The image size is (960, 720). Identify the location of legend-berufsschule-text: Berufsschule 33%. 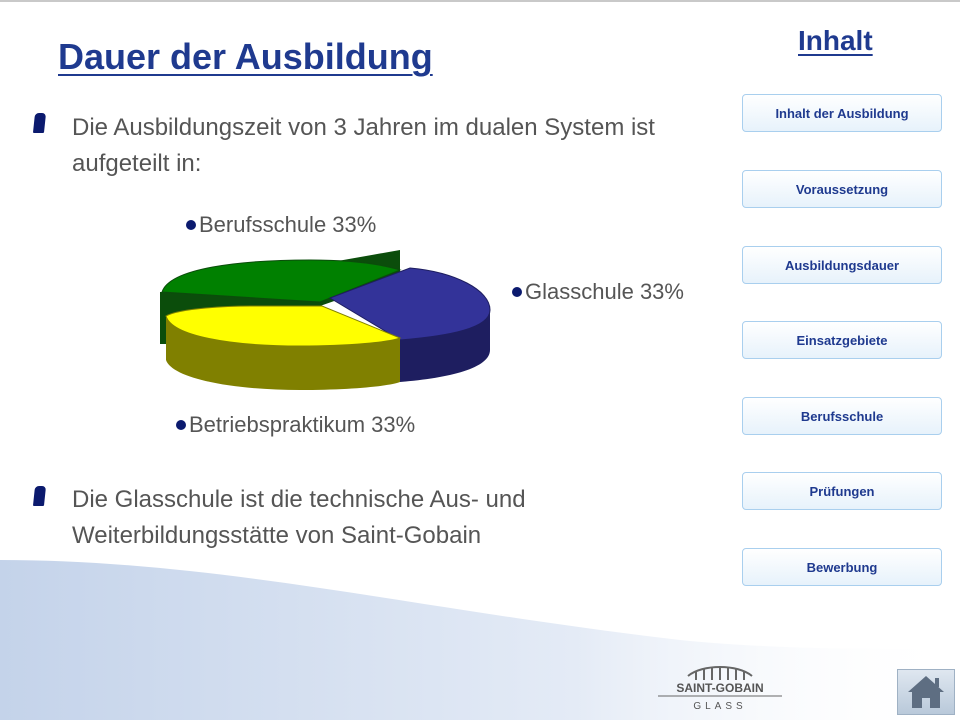
(288, 224).